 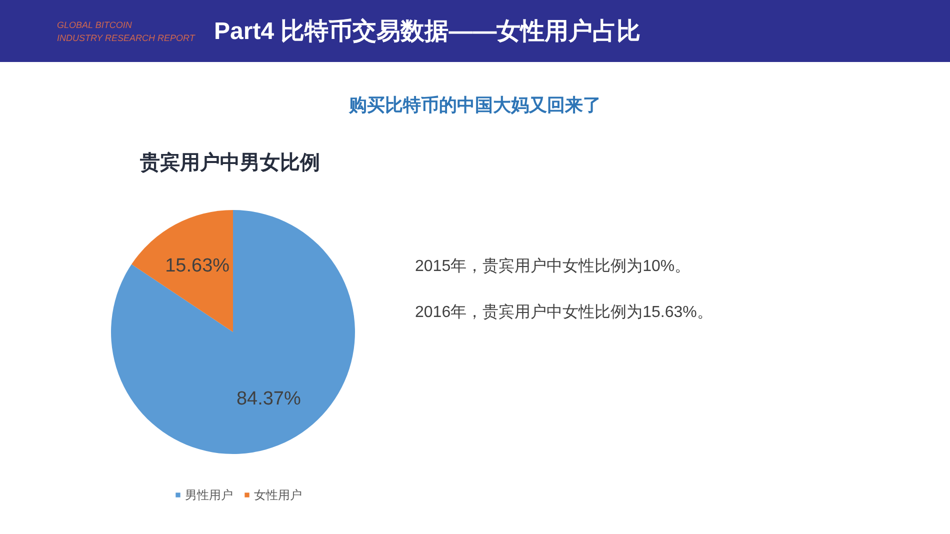 I want to click on text: Part4 比特币交易数据——女性用户占比, so click(x=427, y=31).